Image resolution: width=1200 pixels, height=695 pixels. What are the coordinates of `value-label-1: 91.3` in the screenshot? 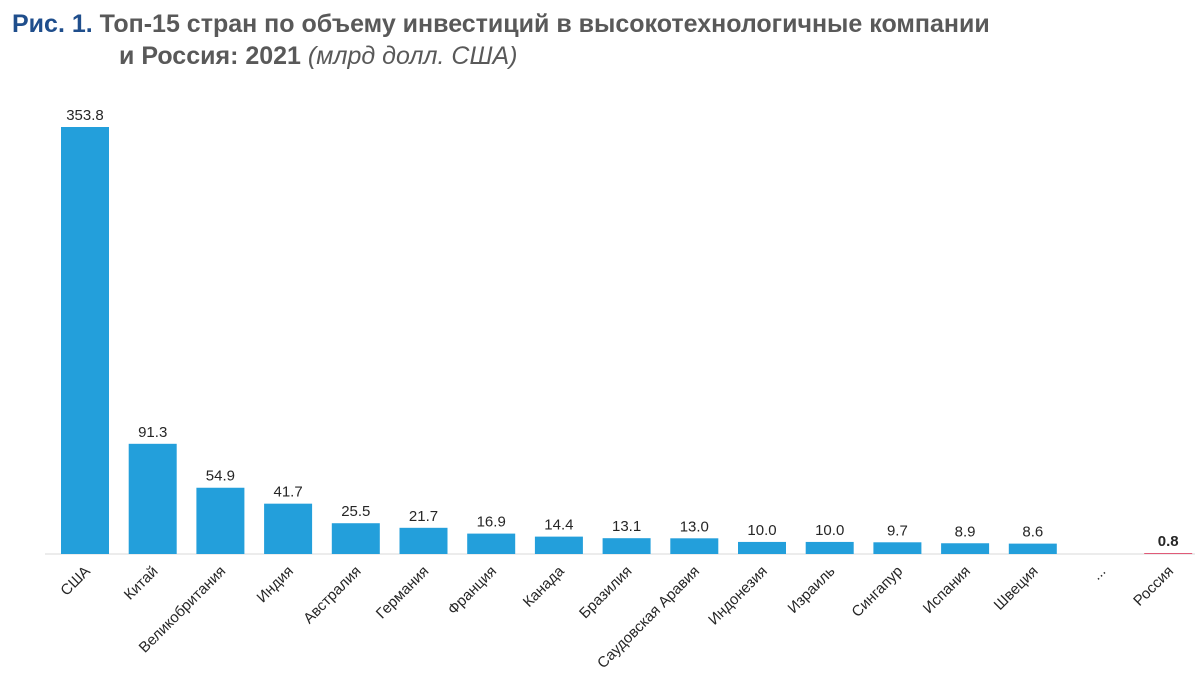 It's located at (152, 432).